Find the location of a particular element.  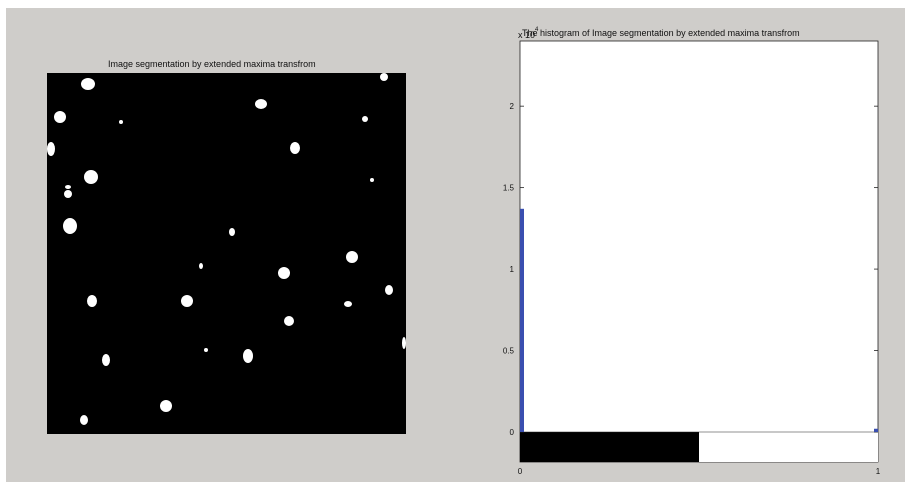

x-tick-label: 0 is located at coordinates (520, 471).